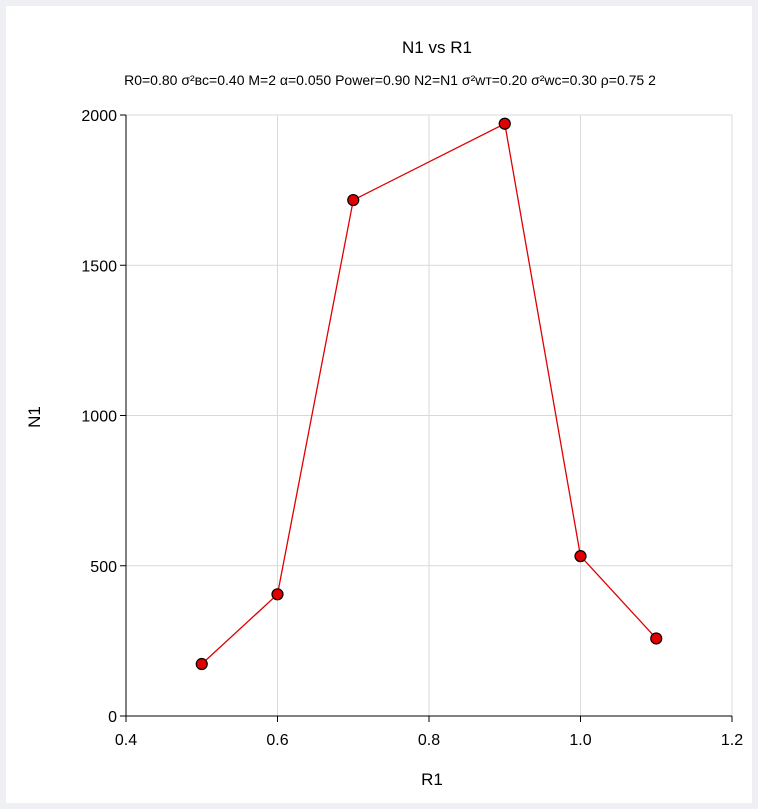 The height and width of the screenshot is (809, 758). What do you see at coordinates (99, 266) in the screenshot?
I see `y-tick-label: 1500` at bounding box center [99, 266].